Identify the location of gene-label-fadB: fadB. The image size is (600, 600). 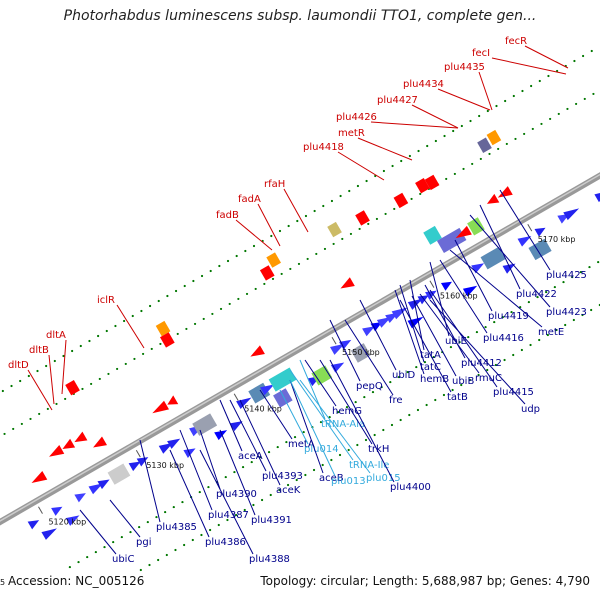
(227, 215).